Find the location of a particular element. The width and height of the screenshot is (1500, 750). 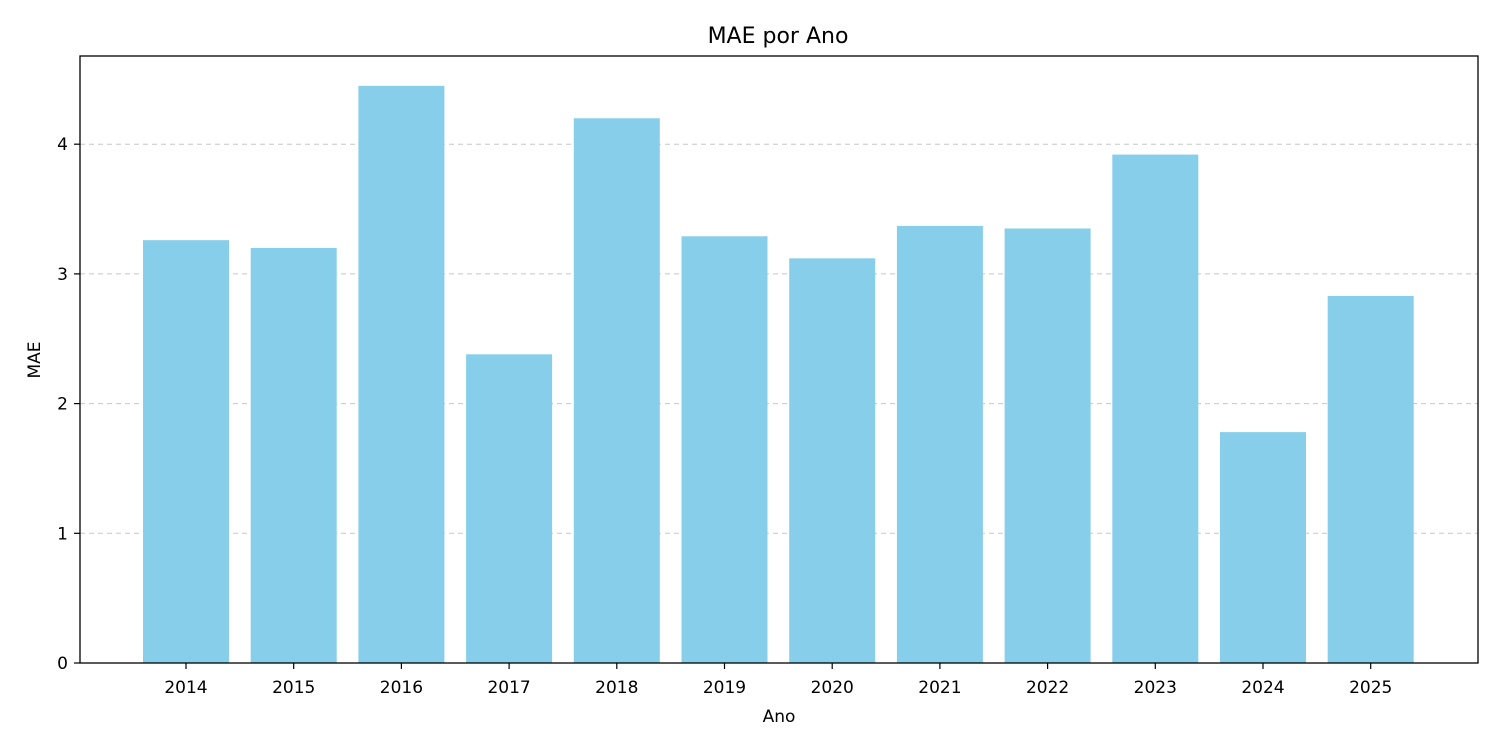

x-tick-label: 2014 is located at coordinates (185, 688).